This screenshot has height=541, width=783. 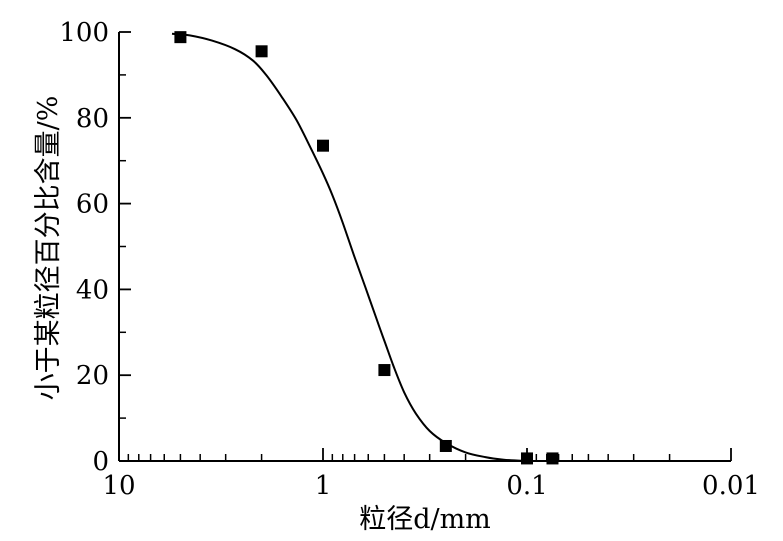 What do you see at coordinates (125, 246) in the screenshot?
I see `y-axis-ticks` at bounding box center [125, 246].